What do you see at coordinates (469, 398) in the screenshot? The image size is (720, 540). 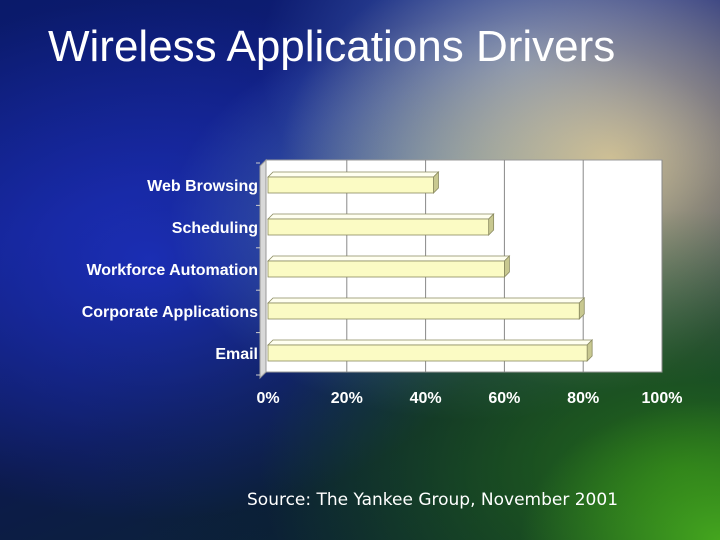 I see `tick-labels-group: 0% 20% 40% 60% 80% 100%` at bounding box center [469, 398].